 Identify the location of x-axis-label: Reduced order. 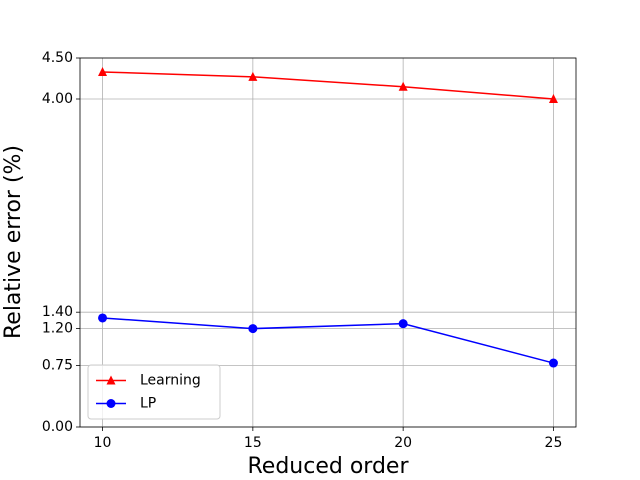
(329, 466).